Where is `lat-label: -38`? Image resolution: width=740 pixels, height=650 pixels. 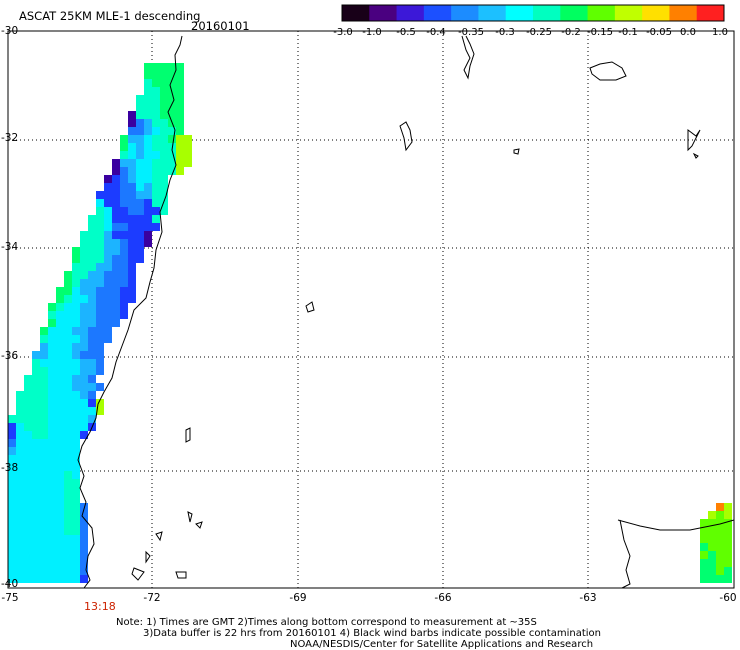 lat-label: -38 is located at coordinates (10, 468).